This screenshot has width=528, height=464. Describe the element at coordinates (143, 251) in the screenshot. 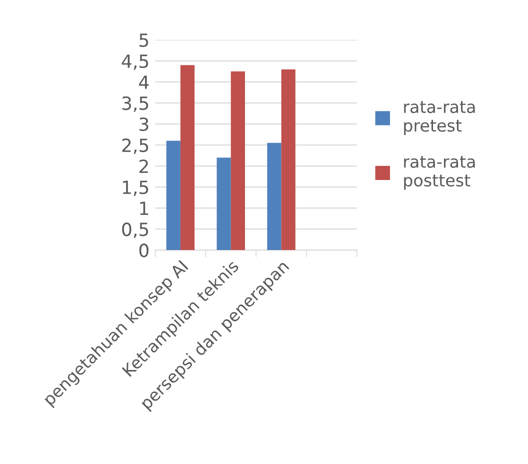

I see `y-tick-label: 0` at that location.